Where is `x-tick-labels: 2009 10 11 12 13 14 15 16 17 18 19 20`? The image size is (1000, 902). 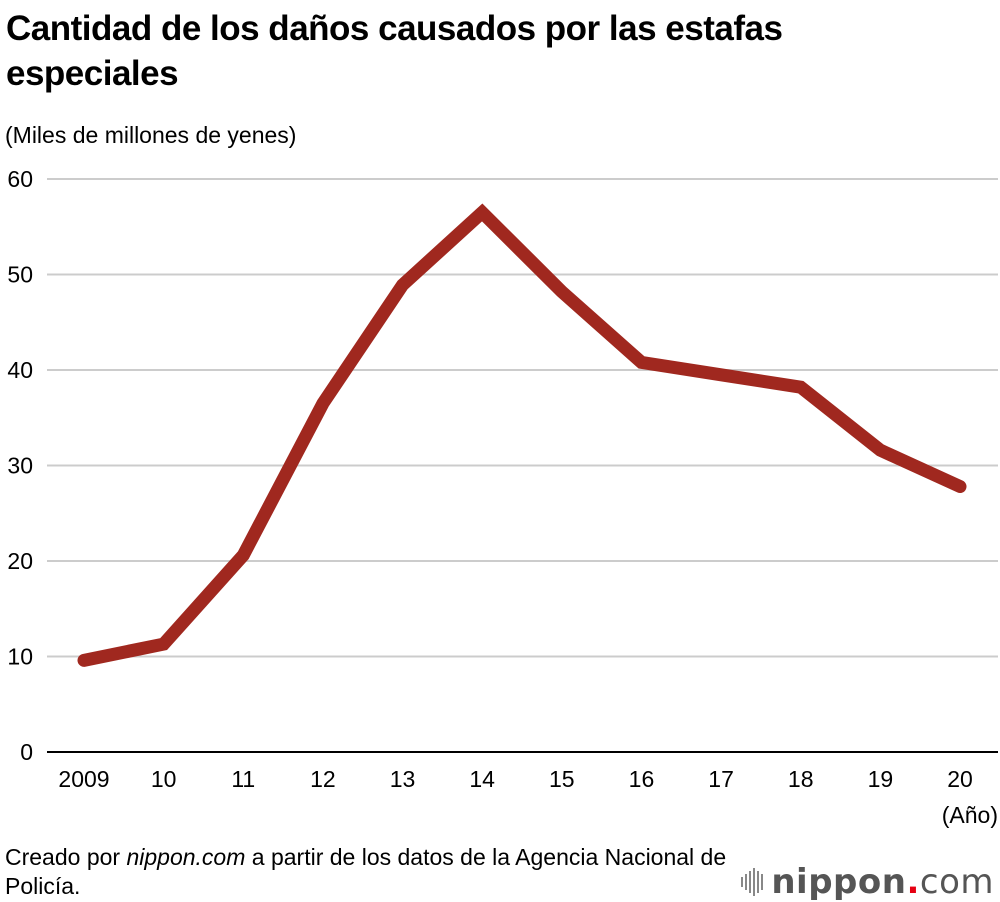 x-tick-labels: 2009 10 11 12 13 14 15 16 17 18 19 20 is located at coordinates (515, 779).